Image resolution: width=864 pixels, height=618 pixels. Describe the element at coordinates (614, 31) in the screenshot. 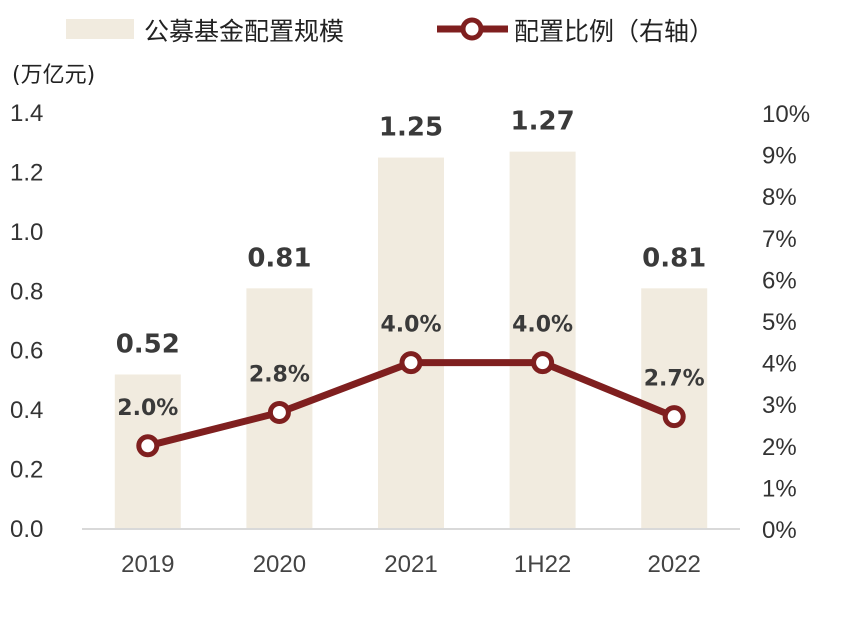

I see `legend-line-label: 配置比例（右轴）` at that location.